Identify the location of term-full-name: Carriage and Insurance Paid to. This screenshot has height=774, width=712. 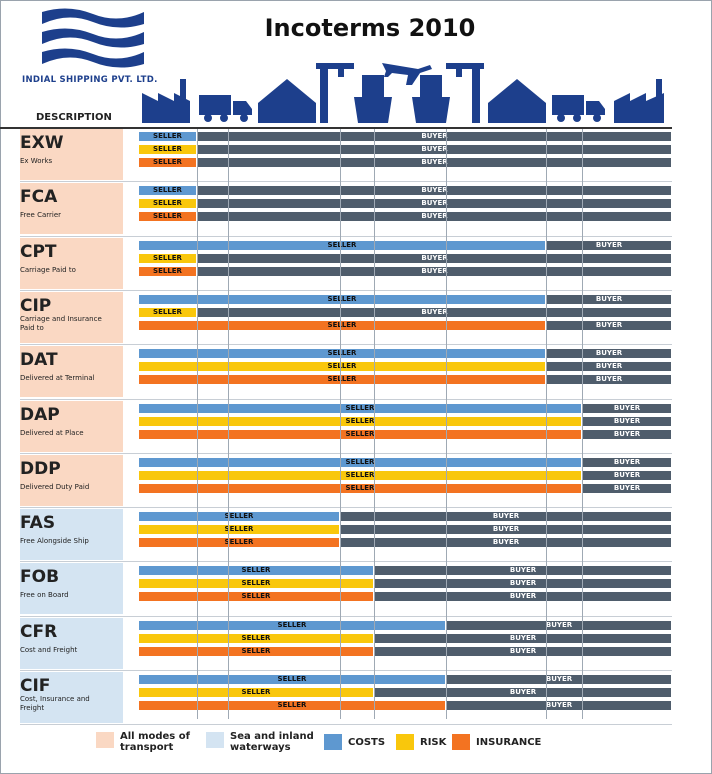
(61, 323).